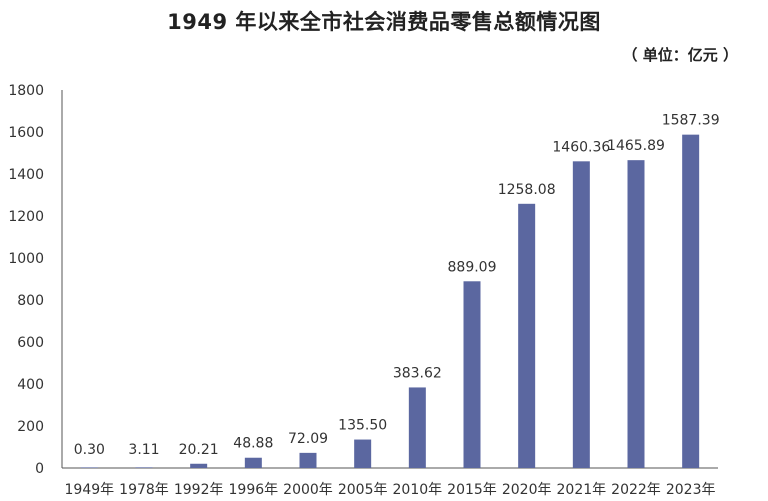 This screenshot has width=768, height=501. What do you see at coordinates (582, 490) in the screenshot?
I see `x-tick-label: 2021年` at bounding box center [582, 490].